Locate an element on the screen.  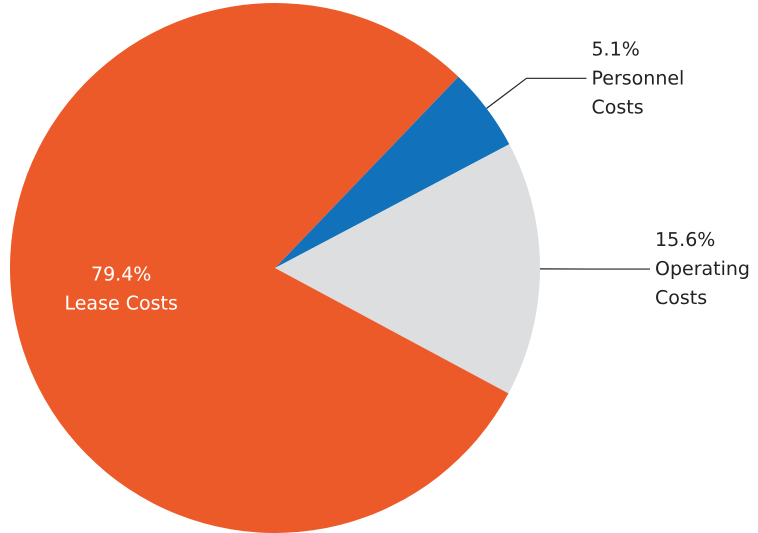
slice-label: Operating Costs is located at coordinates (705, 284).